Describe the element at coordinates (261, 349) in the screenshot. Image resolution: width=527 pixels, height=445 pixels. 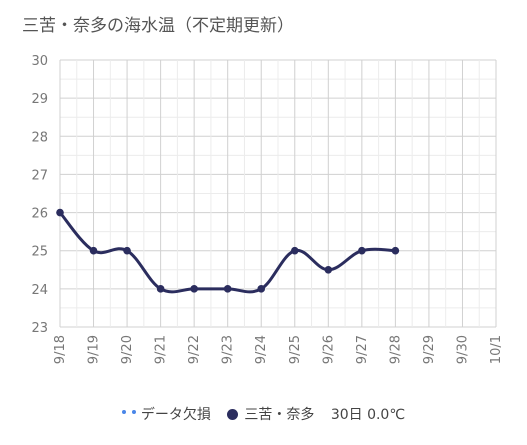
I see `x-tick-label: 9/24` at that location.